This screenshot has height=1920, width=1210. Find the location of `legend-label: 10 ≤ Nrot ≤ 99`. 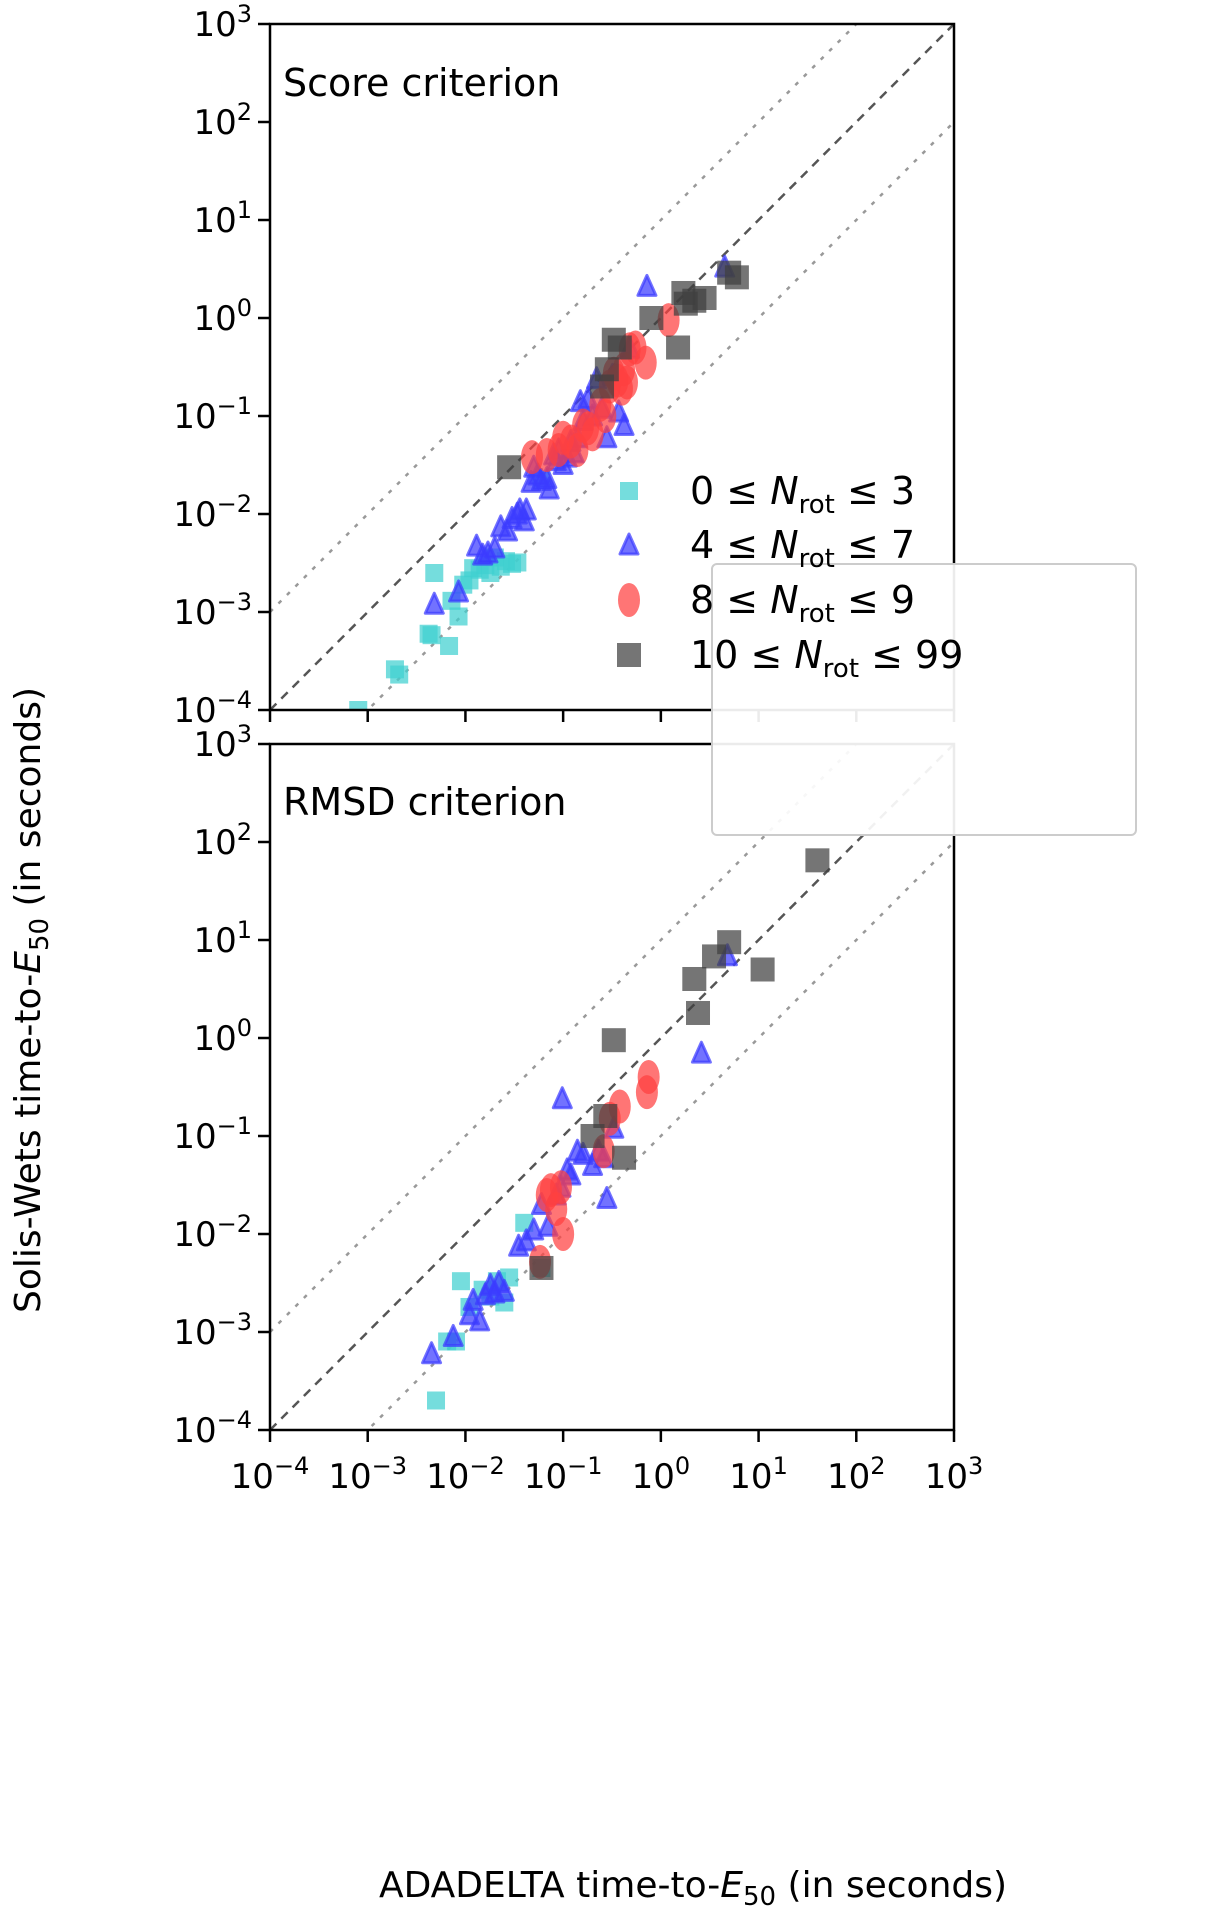

legend-label: 10 ≤ Nrot ≤ 99 is located at coordinates (826, 658).